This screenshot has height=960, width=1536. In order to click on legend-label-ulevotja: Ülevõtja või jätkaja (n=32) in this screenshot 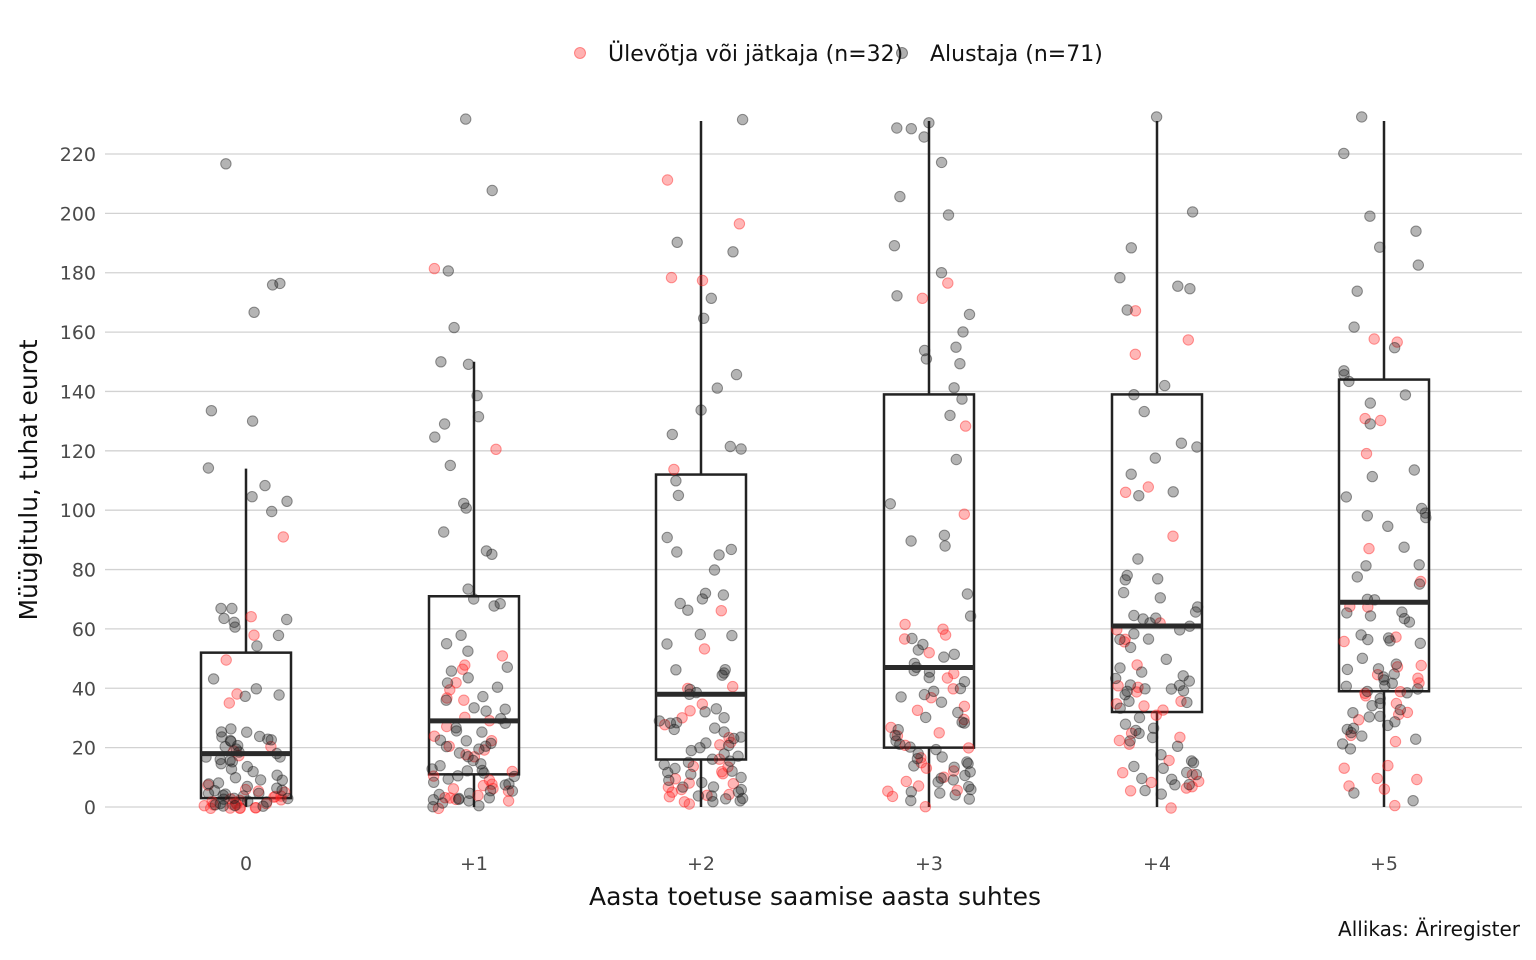, I will do `click(755, 54)`.